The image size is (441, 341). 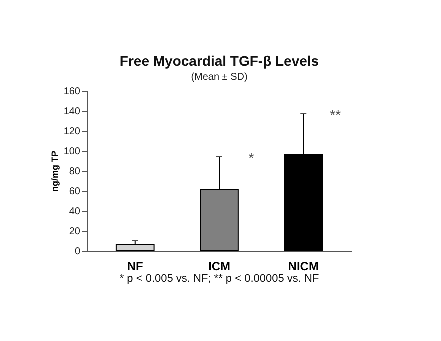 What do you see at coordinates (75, 212) in the screenshot?
I see `y-tick-label: 40` at bounding box center [75, 212].